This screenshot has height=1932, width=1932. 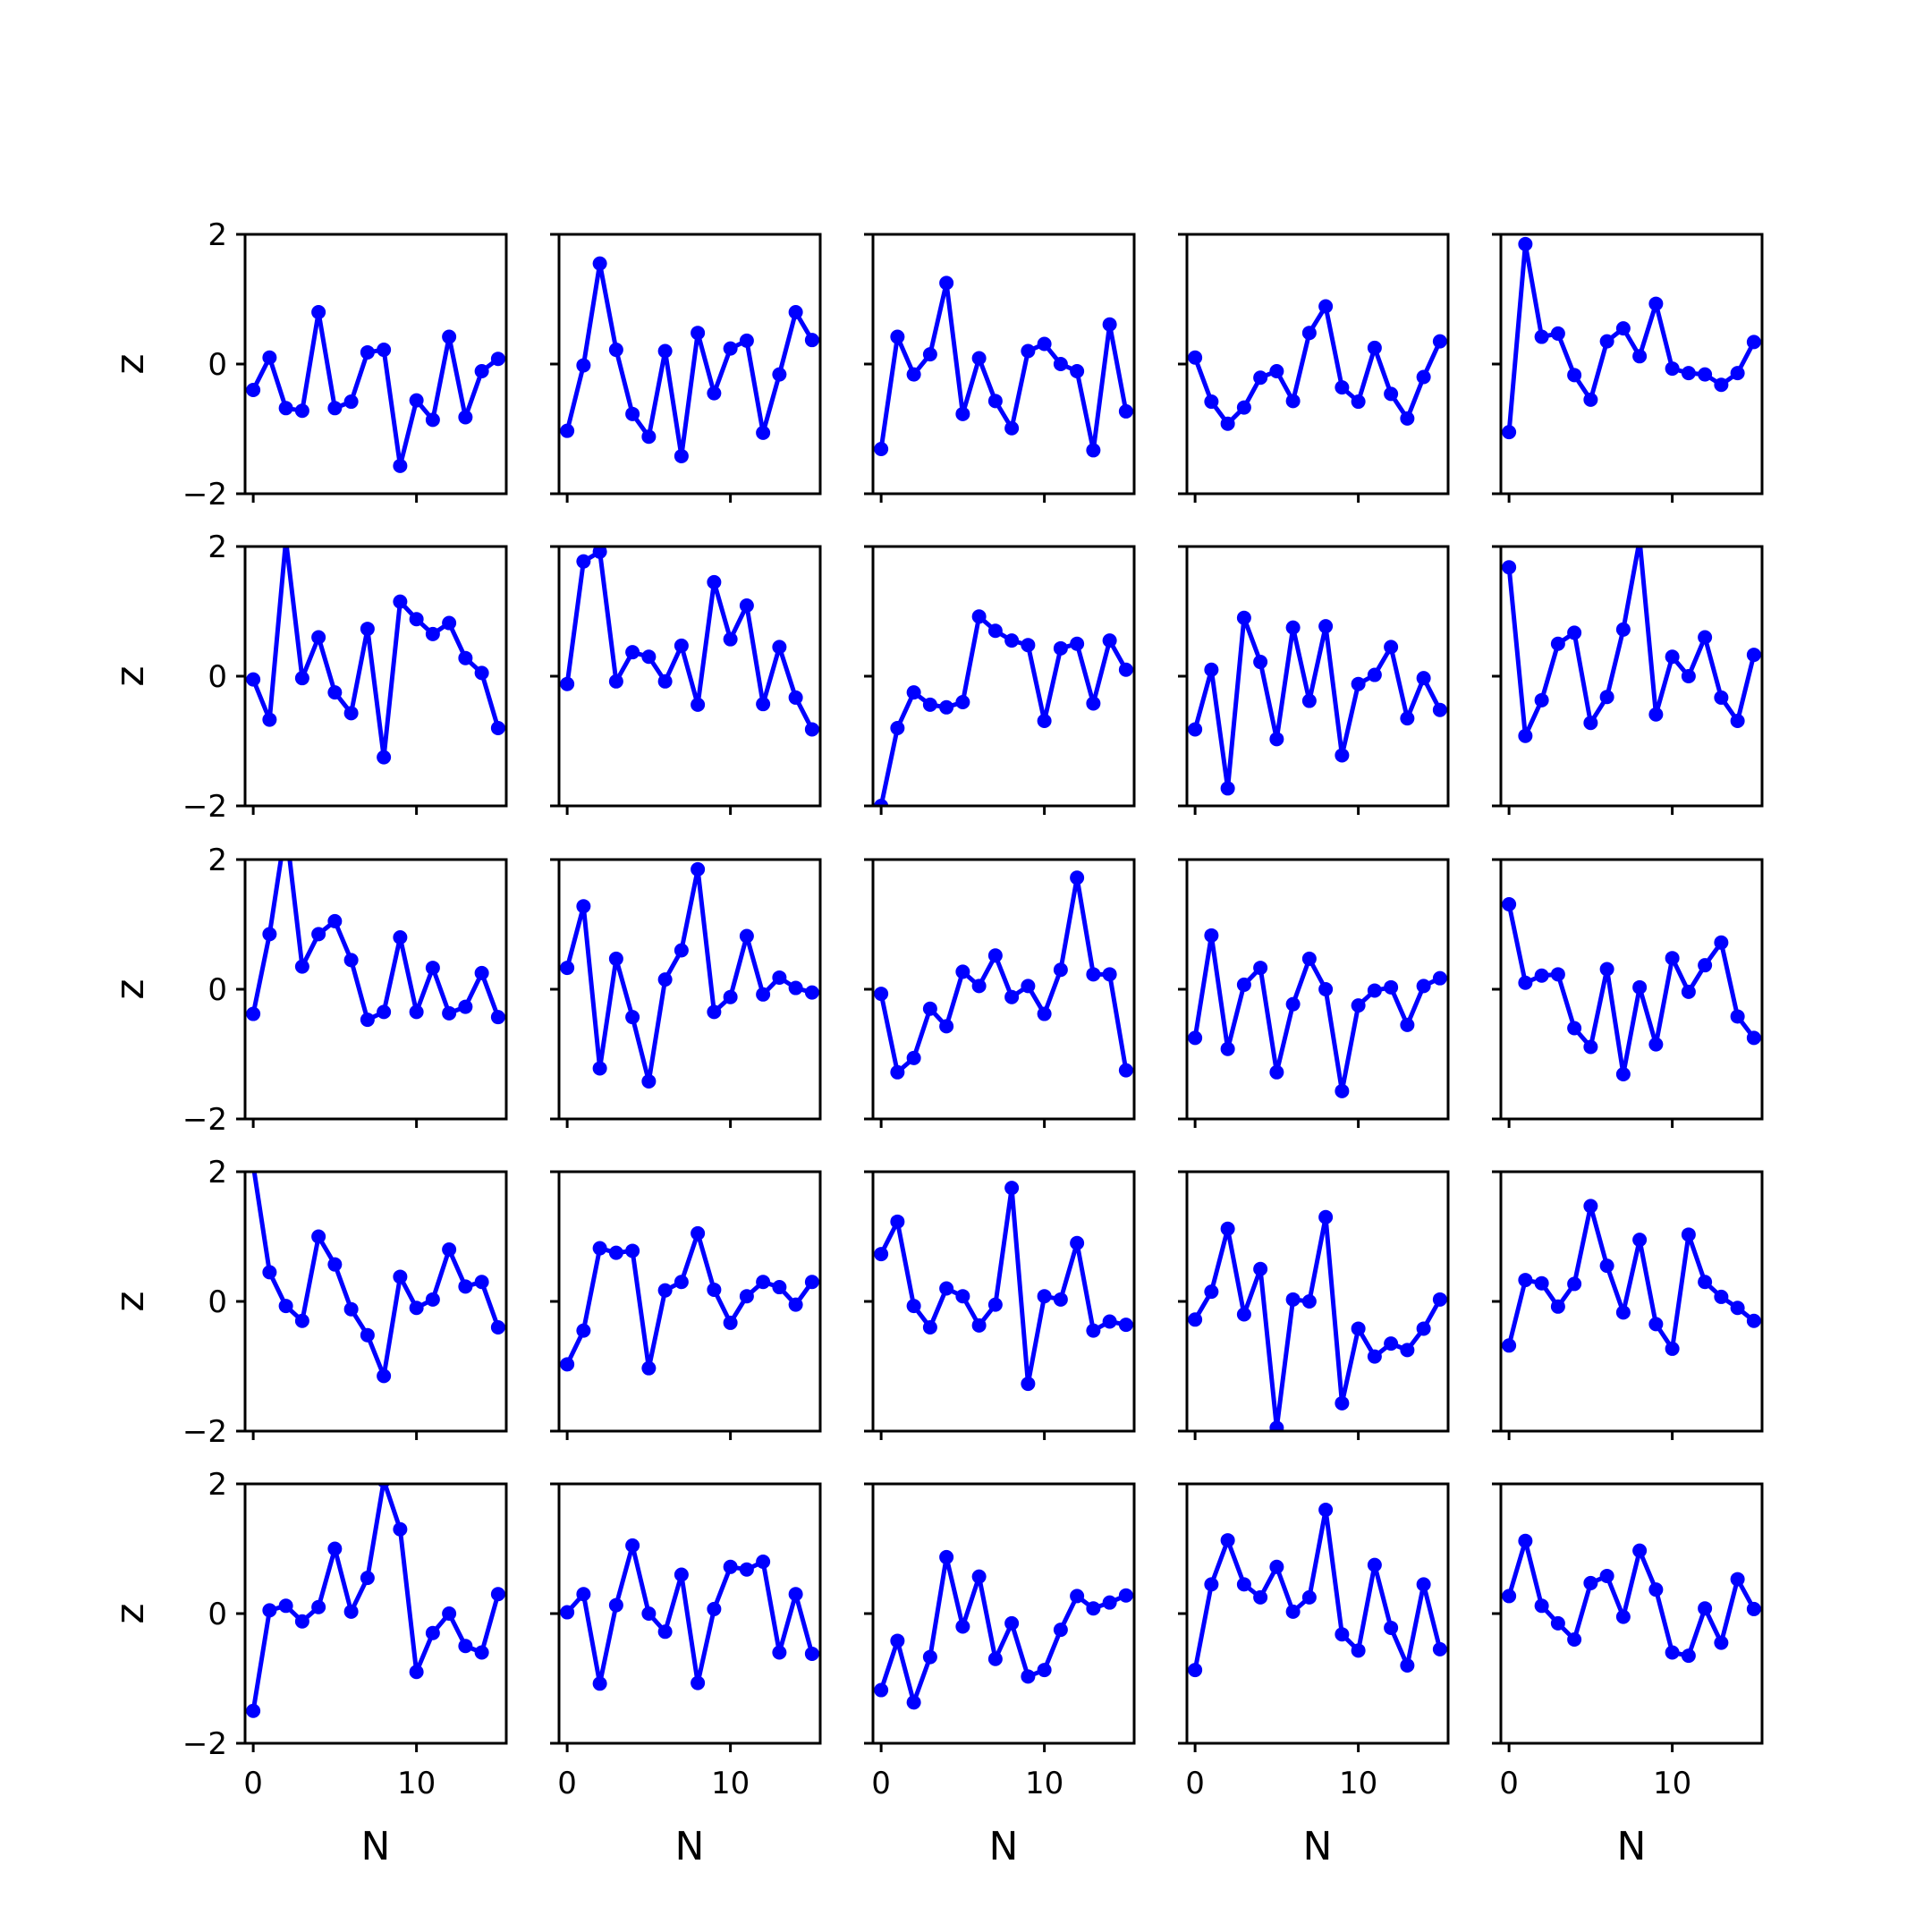 I want to click on x-axis-label: N, so click(x=690, y=1846).